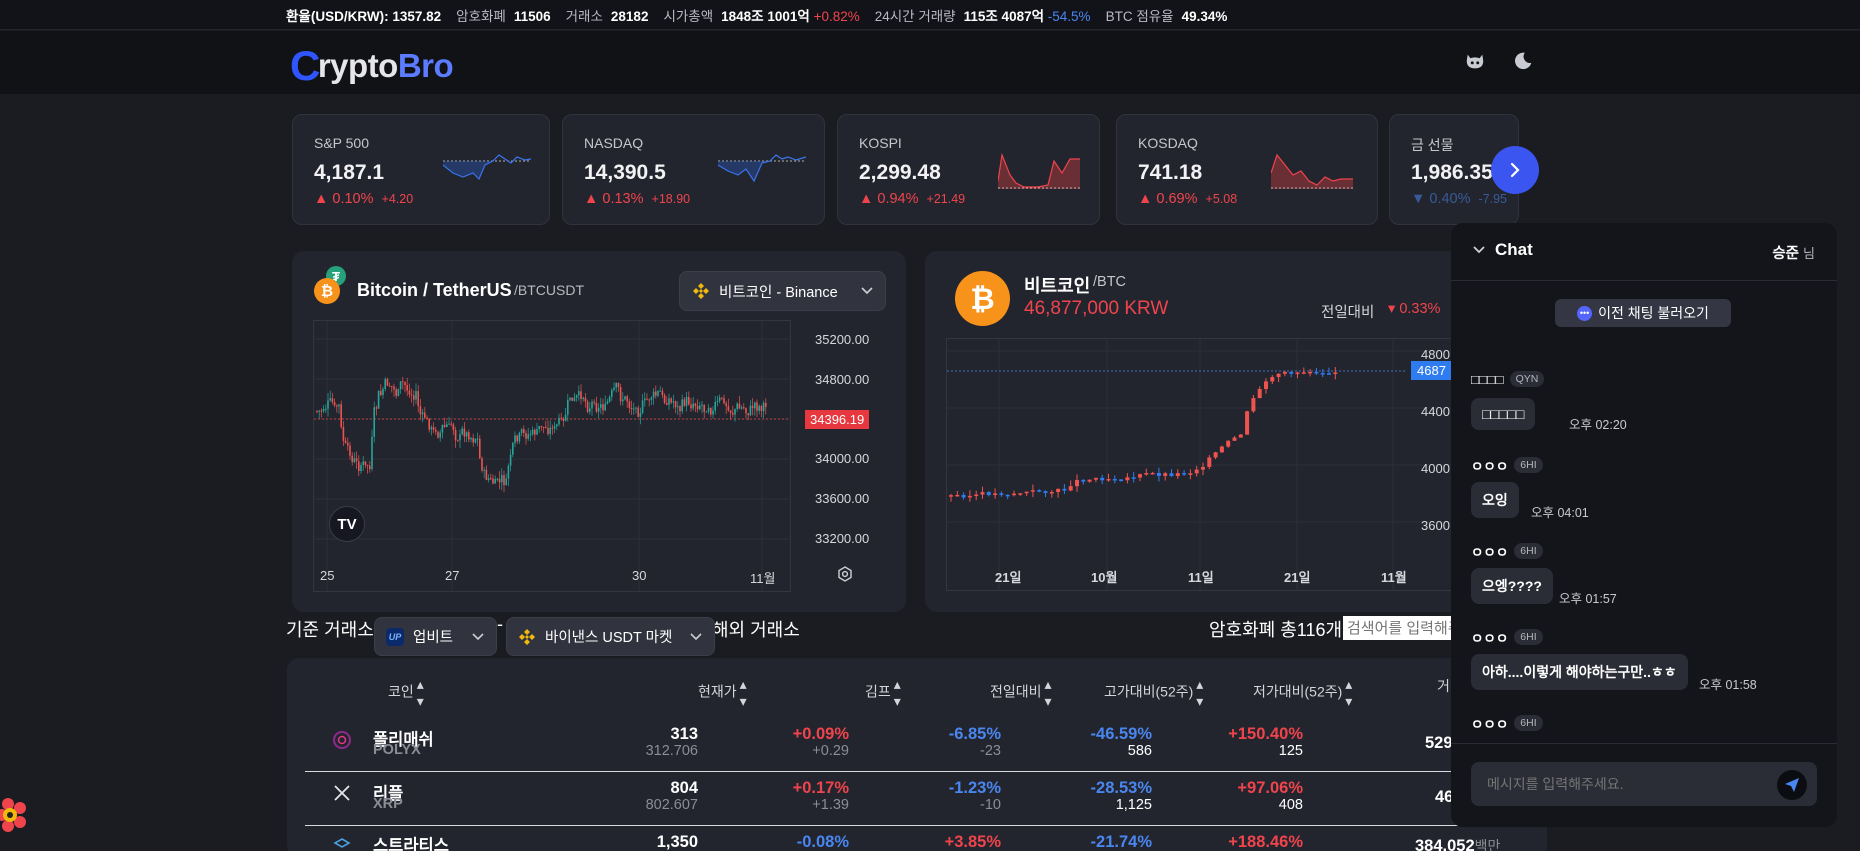  I want to click on header-coin: 코인 ▴ ▾, so click(406, 692).